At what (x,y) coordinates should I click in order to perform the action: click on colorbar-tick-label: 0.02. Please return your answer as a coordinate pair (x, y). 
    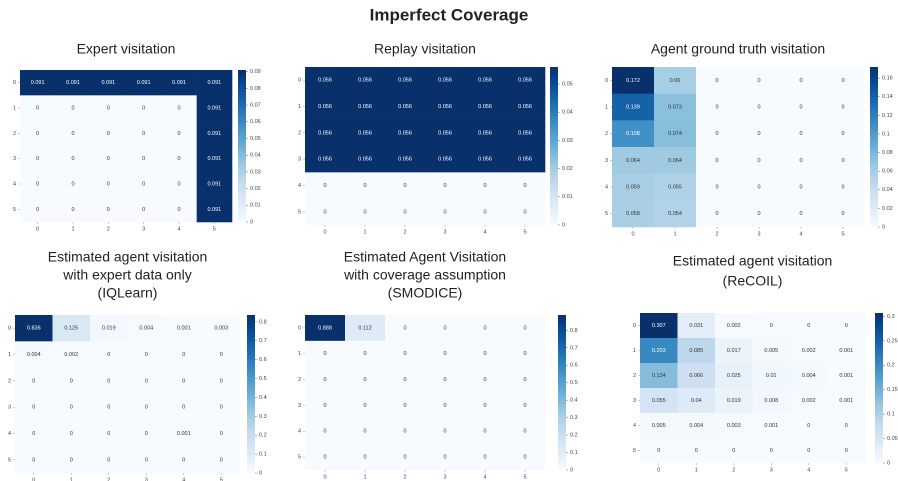
    Looking at the image, I should click on (255, 189).